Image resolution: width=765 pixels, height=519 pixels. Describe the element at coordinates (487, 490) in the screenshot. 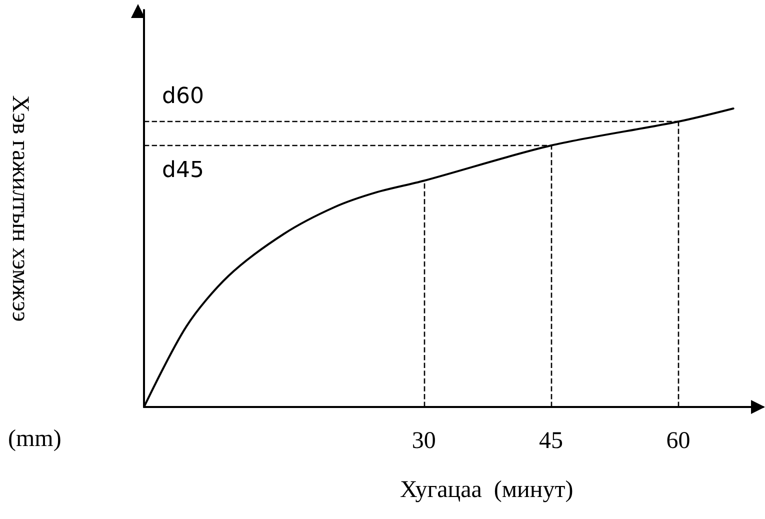

I see `x-axis-title: Хугацаа (минут)` at that location.